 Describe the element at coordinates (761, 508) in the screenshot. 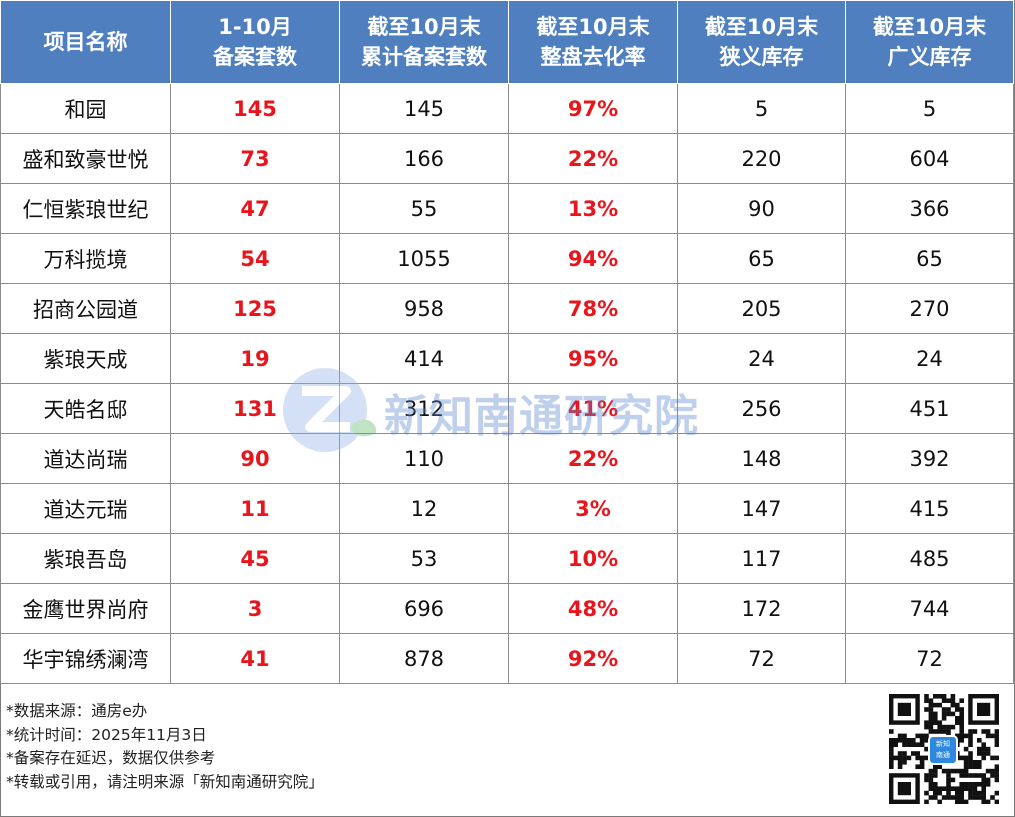

I see `data-cell: 147` at that location.